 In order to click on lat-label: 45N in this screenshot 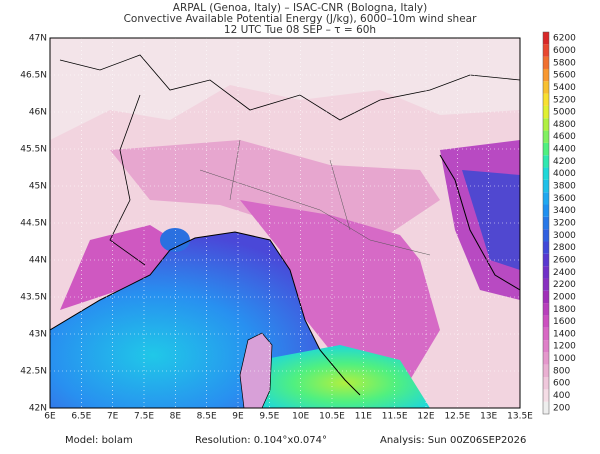, I will do `click(38, 187)`.